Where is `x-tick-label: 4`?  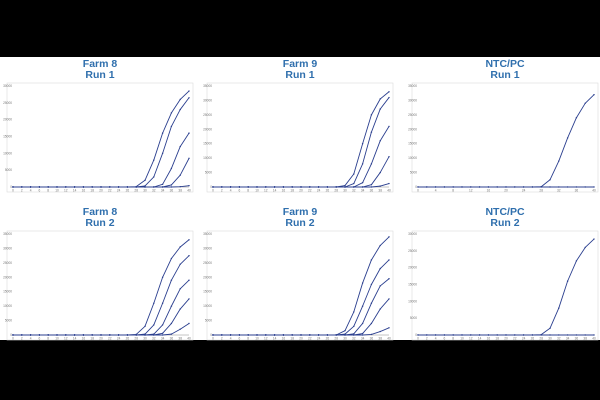 x-tick-label: 4 is located at coordinates (231, 339).